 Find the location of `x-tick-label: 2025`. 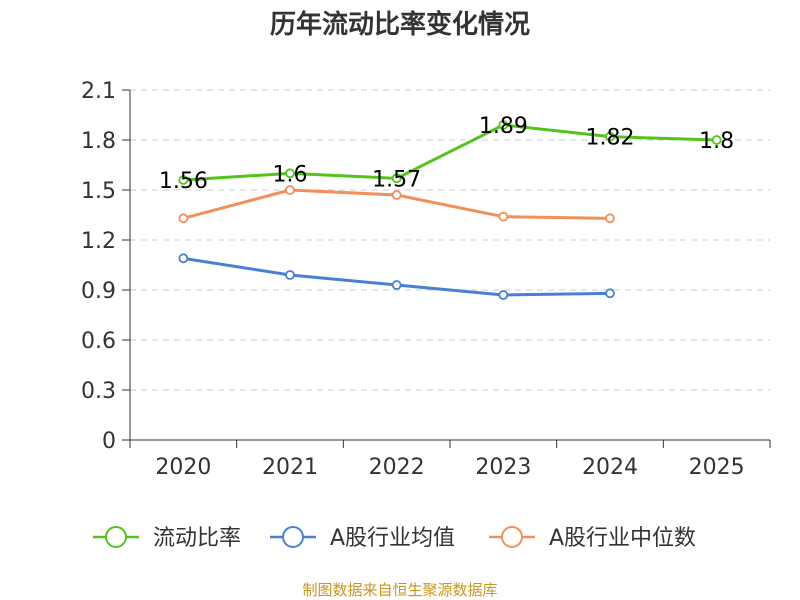

x-tick-label: 2025 is located at coordinates (717, 467).